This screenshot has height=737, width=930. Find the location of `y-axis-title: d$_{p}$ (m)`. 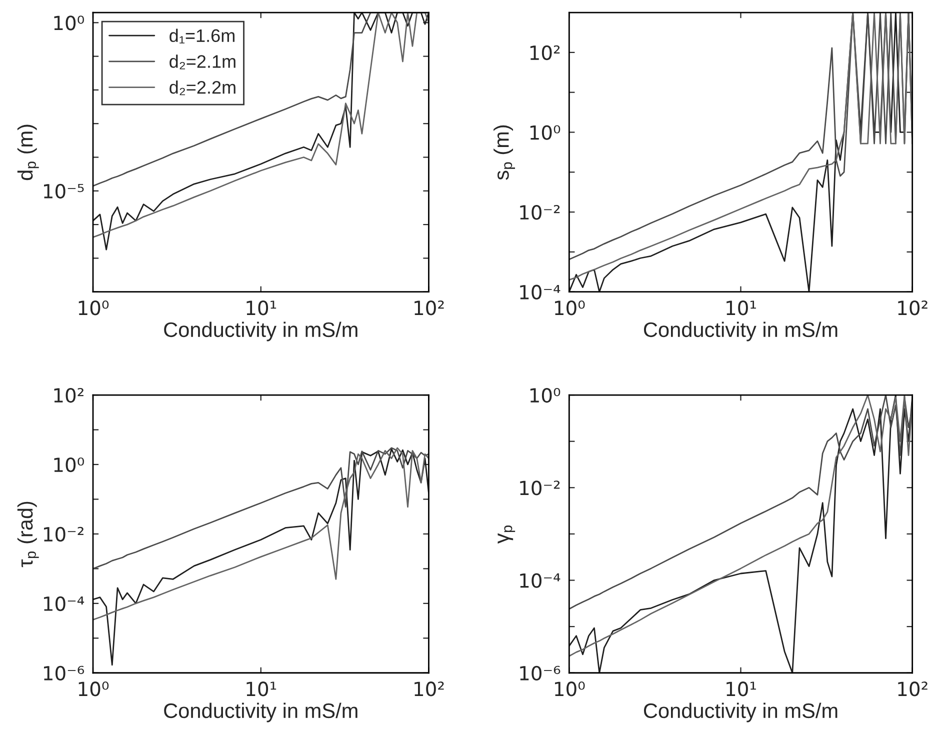

y-axis-title: d$_{p}$ (m) is located at coordinates (28, 152).